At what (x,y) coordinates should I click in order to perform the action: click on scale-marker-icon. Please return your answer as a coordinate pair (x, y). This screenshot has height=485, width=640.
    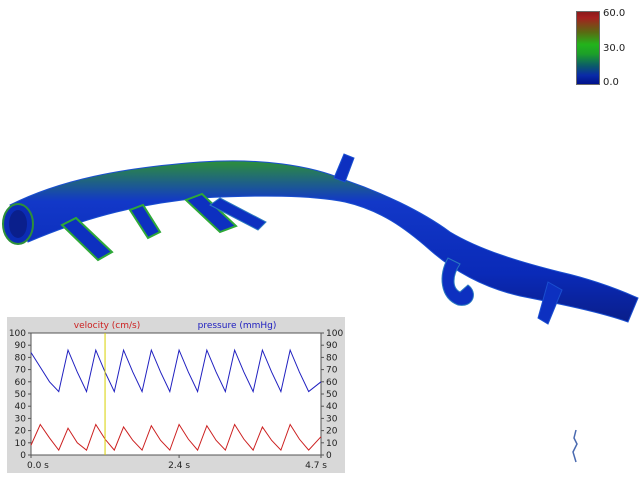
    Looking at the image, I should click on (575, 446).